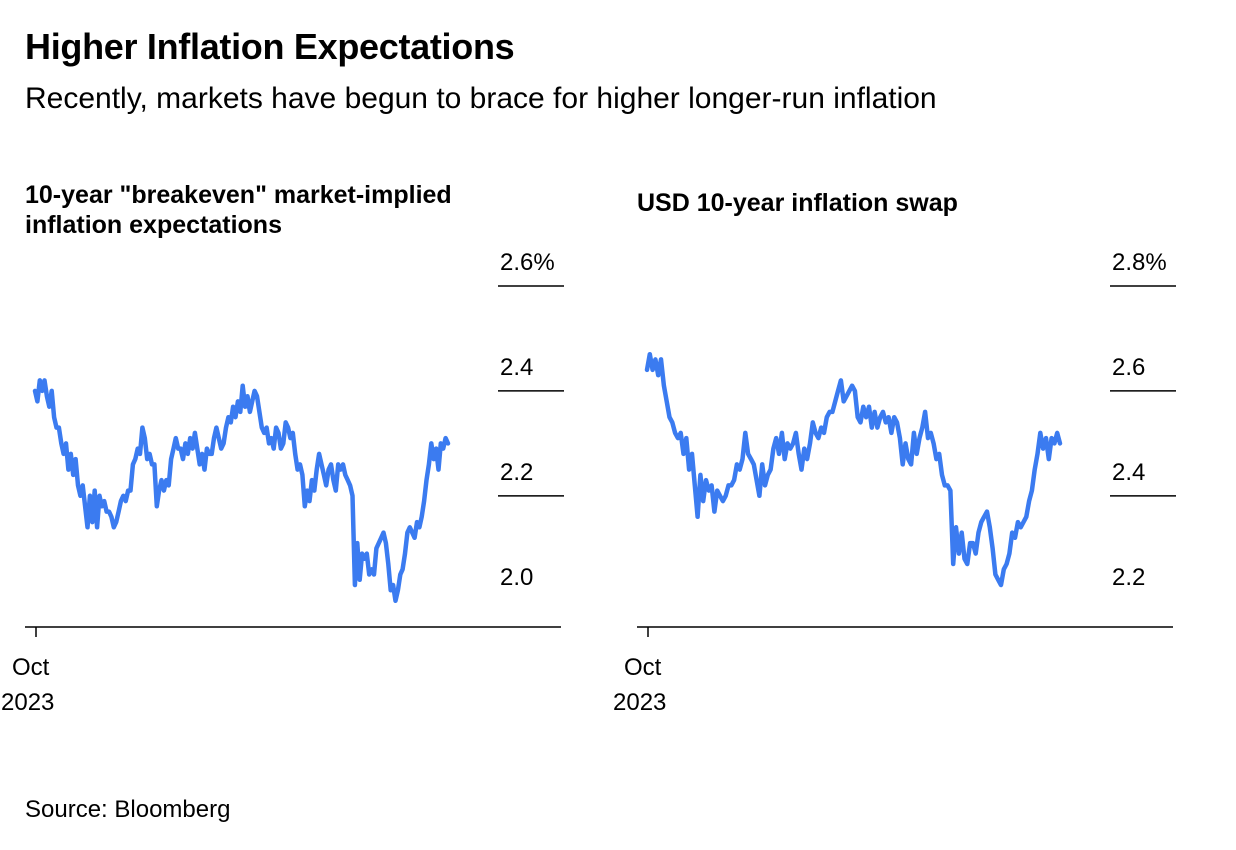 This screenshot has width=1236, height=850. Describe the element at coordinates (1128, 367) in the screenshot. I see `y-tick-label: 2.6` at that location.